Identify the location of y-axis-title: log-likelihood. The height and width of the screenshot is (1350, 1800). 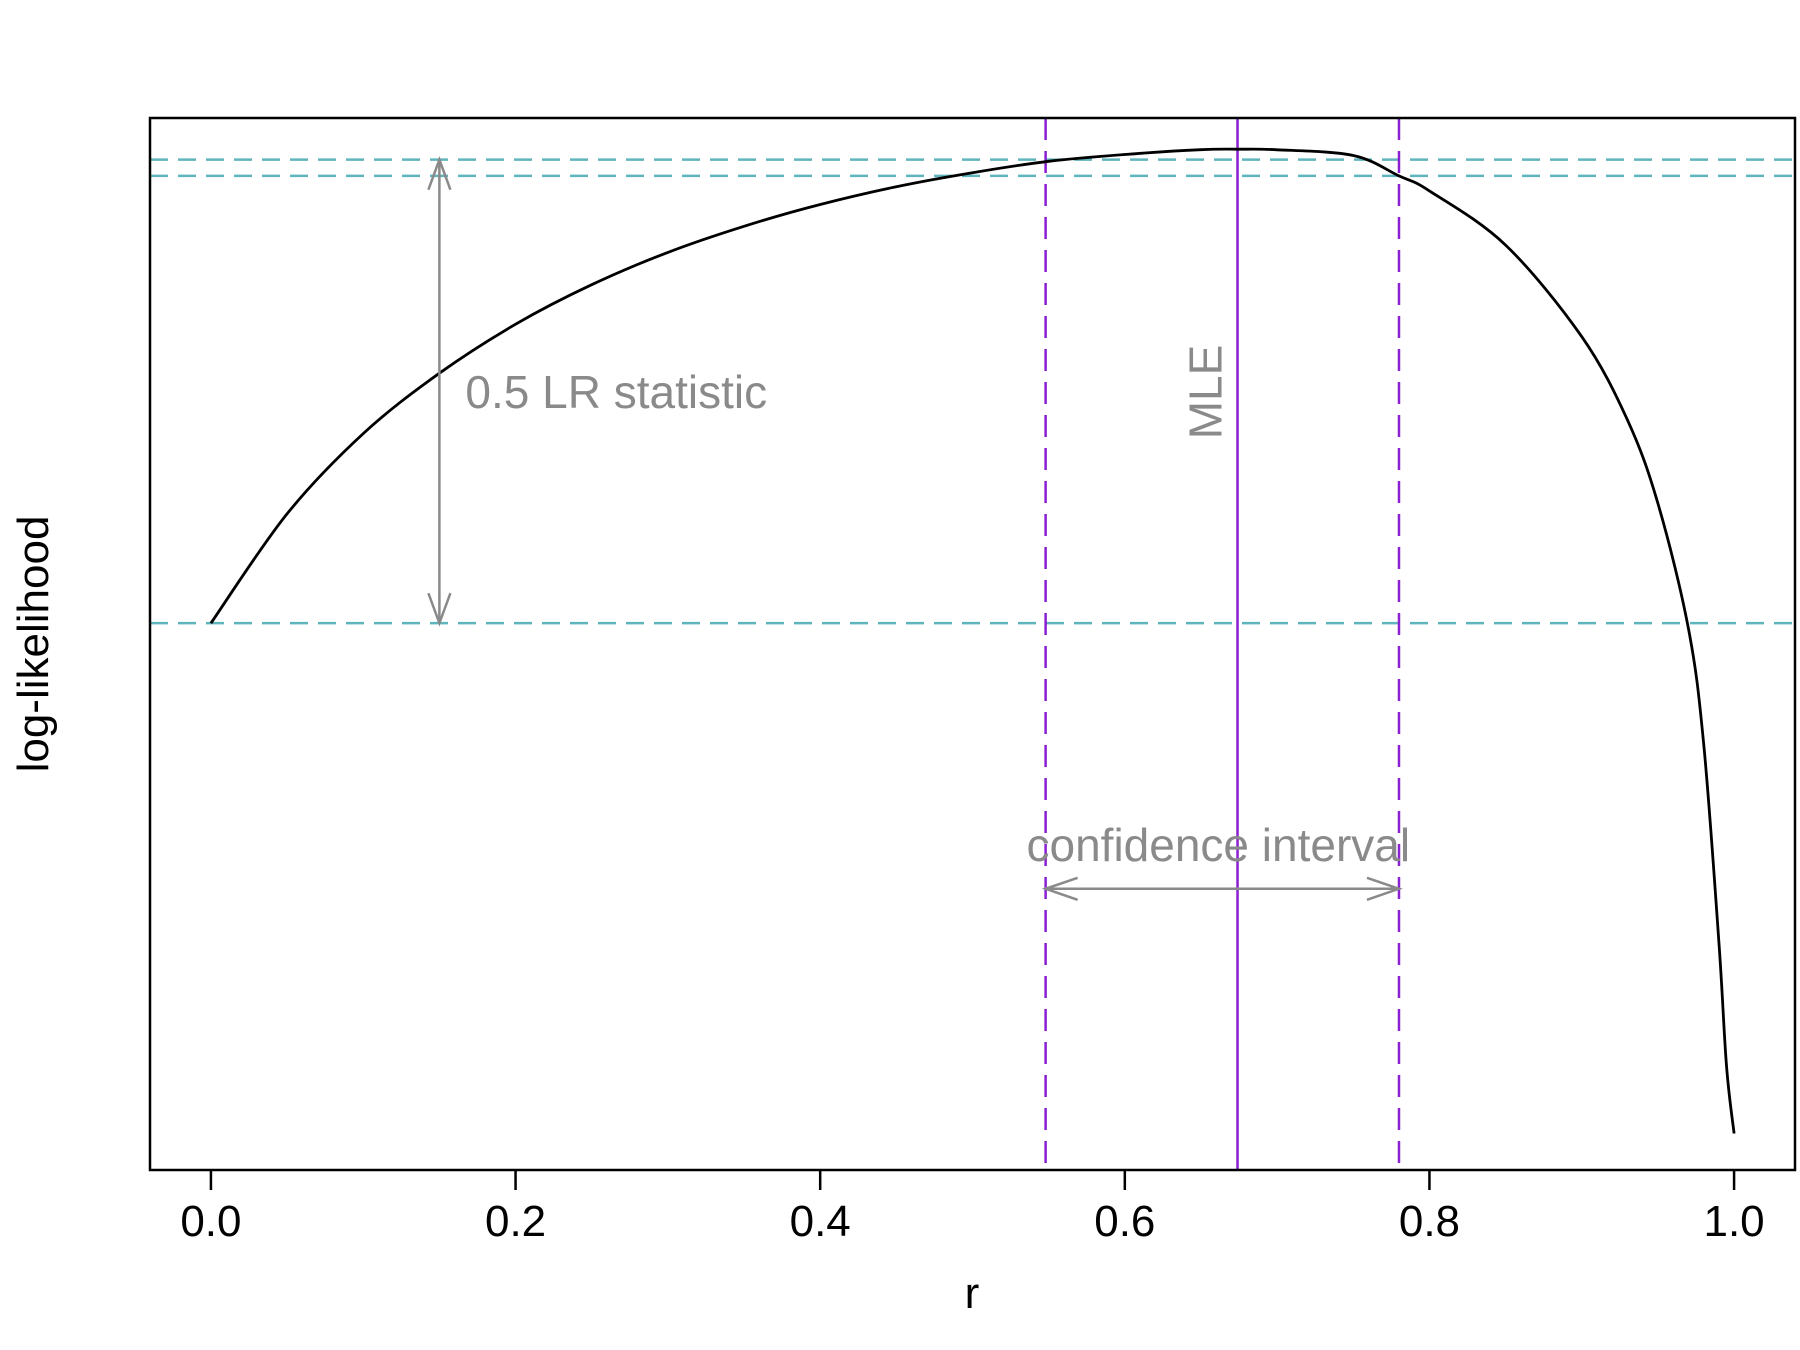
(33, 644).